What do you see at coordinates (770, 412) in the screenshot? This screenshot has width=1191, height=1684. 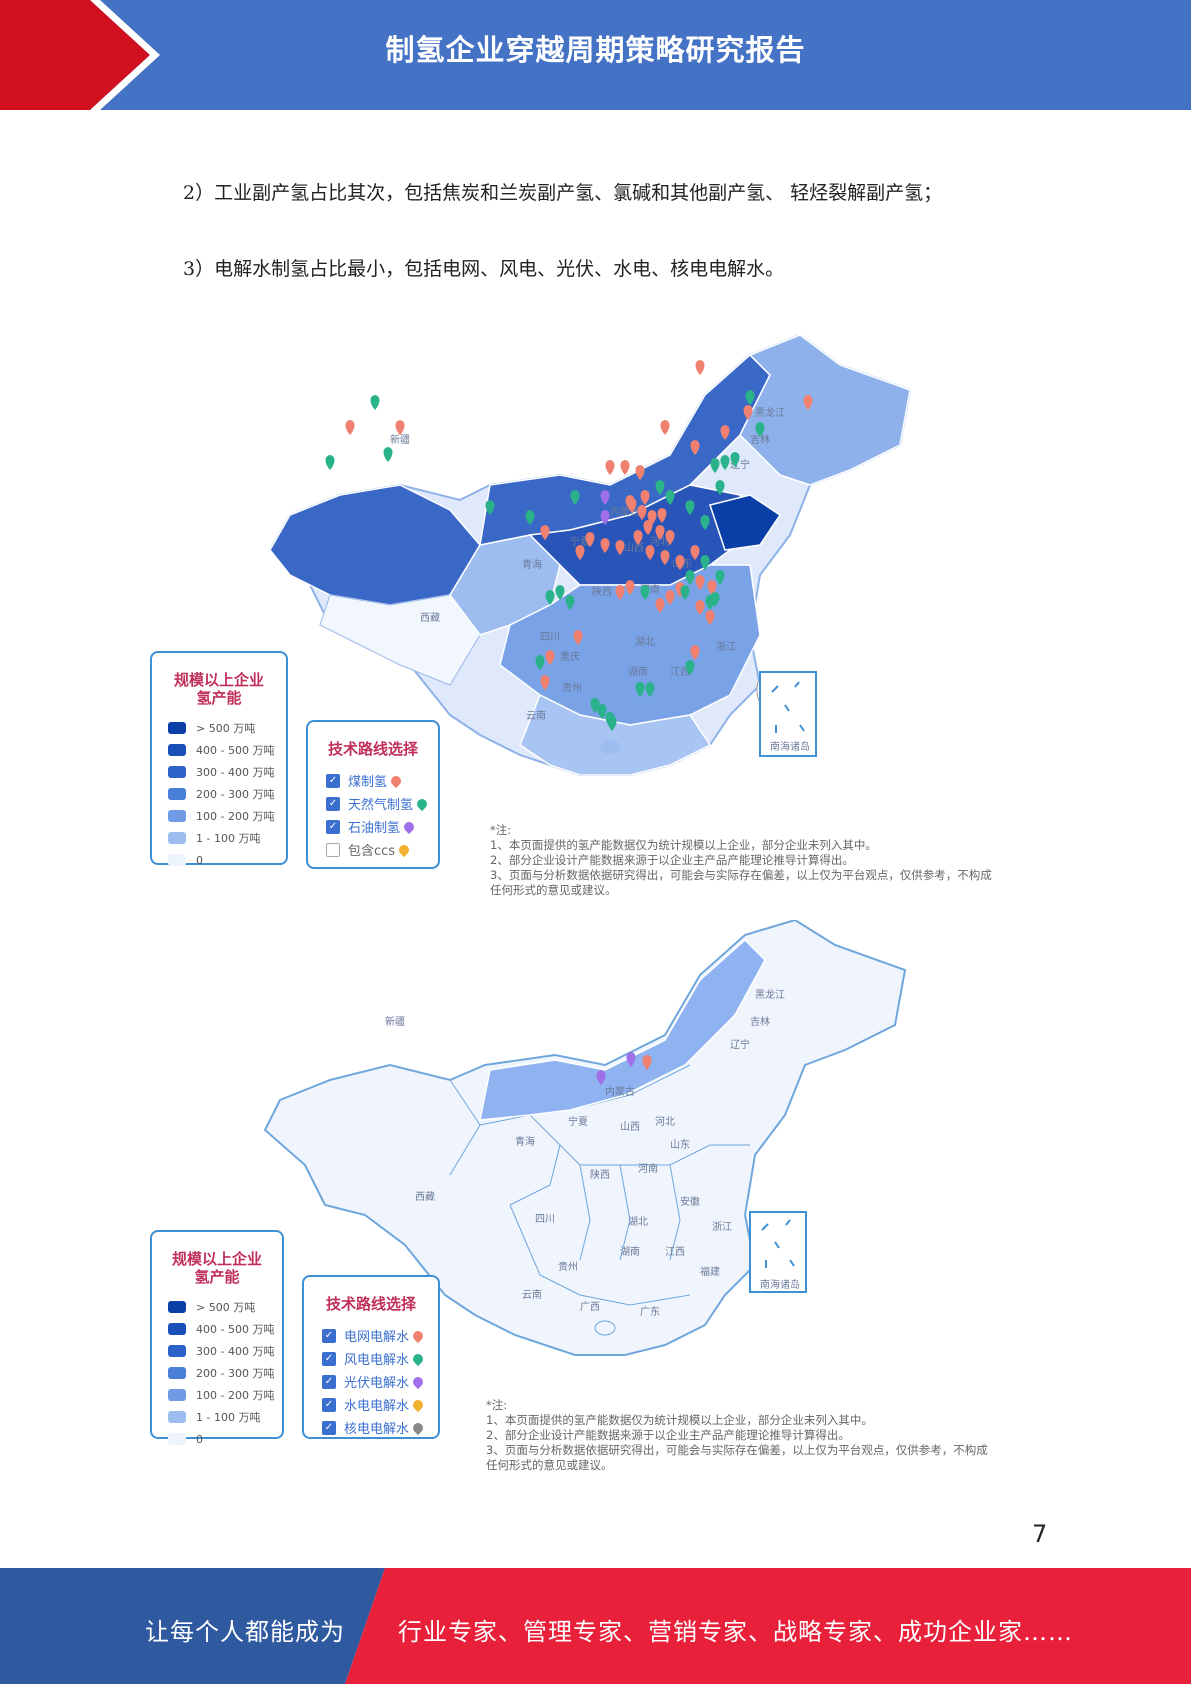 I see `map1-label-heilongjiang: 黑龙江` at bounding box center [770, 412].